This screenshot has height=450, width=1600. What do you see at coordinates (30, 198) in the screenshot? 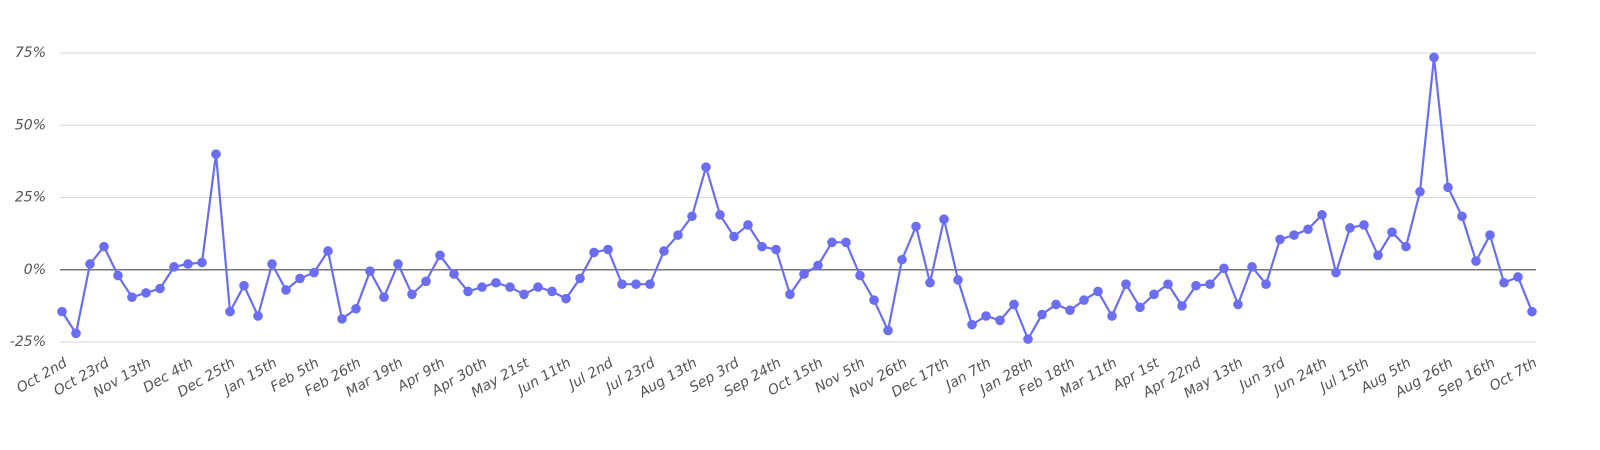
I see `y-tick-label: 25%` at bounding box center [30, 198].